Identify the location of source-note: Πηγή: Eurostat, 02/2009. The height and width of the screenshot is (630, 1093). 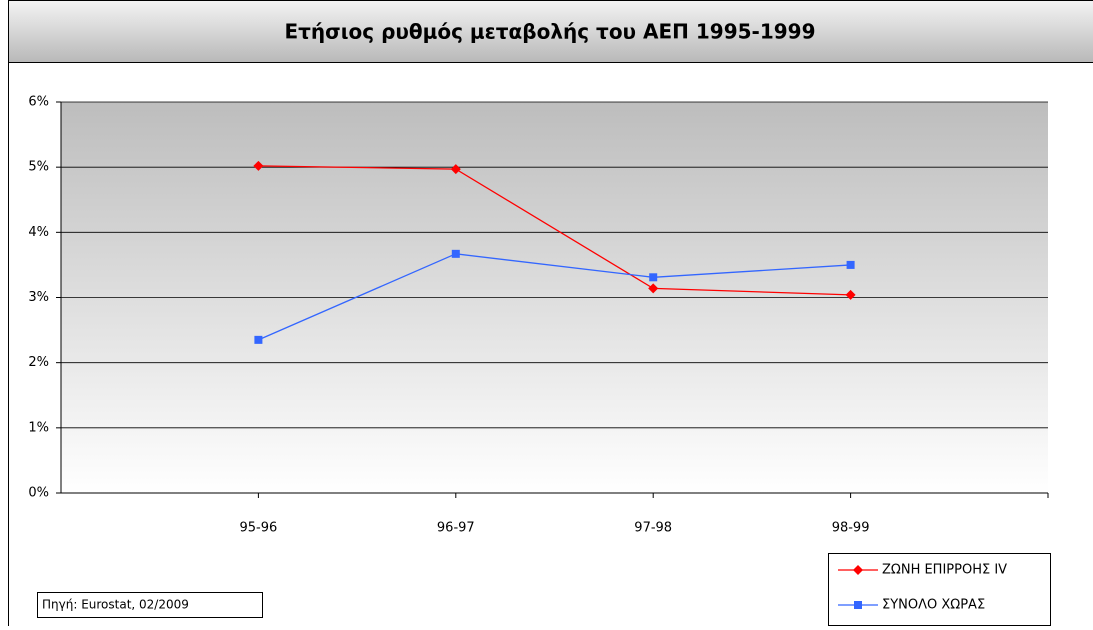
(115, 605).